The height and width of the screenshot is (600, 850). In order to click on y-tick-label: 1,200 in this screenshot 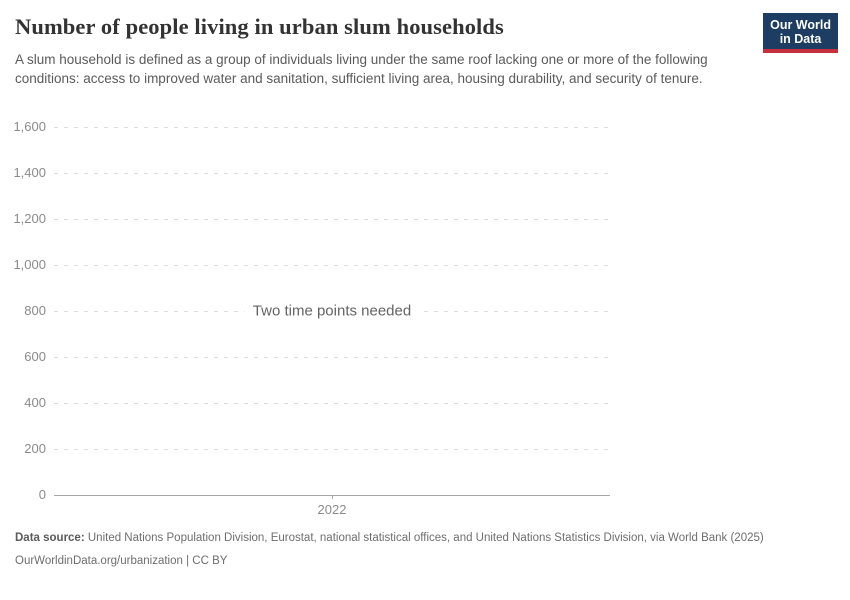, I will do `click(29, 218)`.